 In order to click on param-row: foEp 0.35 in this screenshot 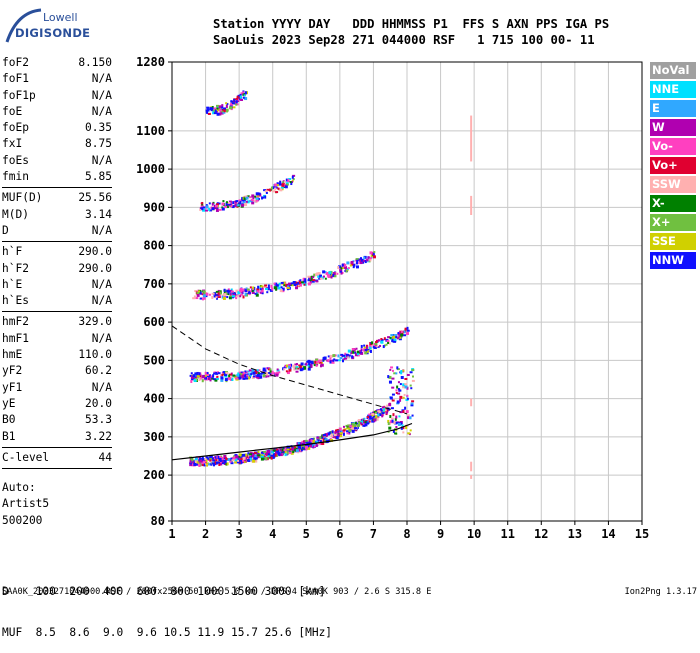, I will do `click(57, 128)`.